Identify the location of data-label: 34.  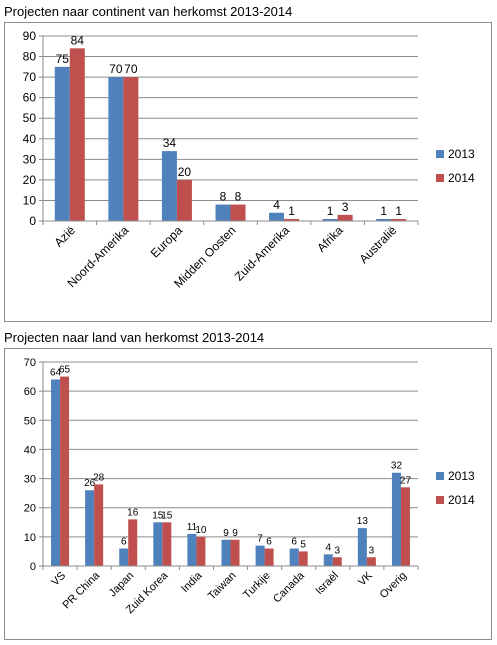
(170, 143).